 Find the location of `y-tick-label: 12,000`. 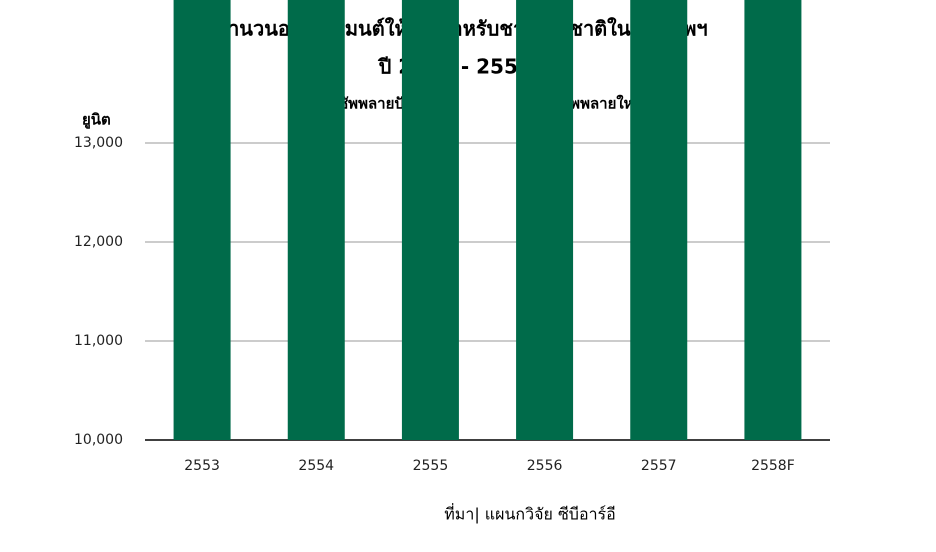

y-tick-label: 12,000 is located at coordinates (98, 242).